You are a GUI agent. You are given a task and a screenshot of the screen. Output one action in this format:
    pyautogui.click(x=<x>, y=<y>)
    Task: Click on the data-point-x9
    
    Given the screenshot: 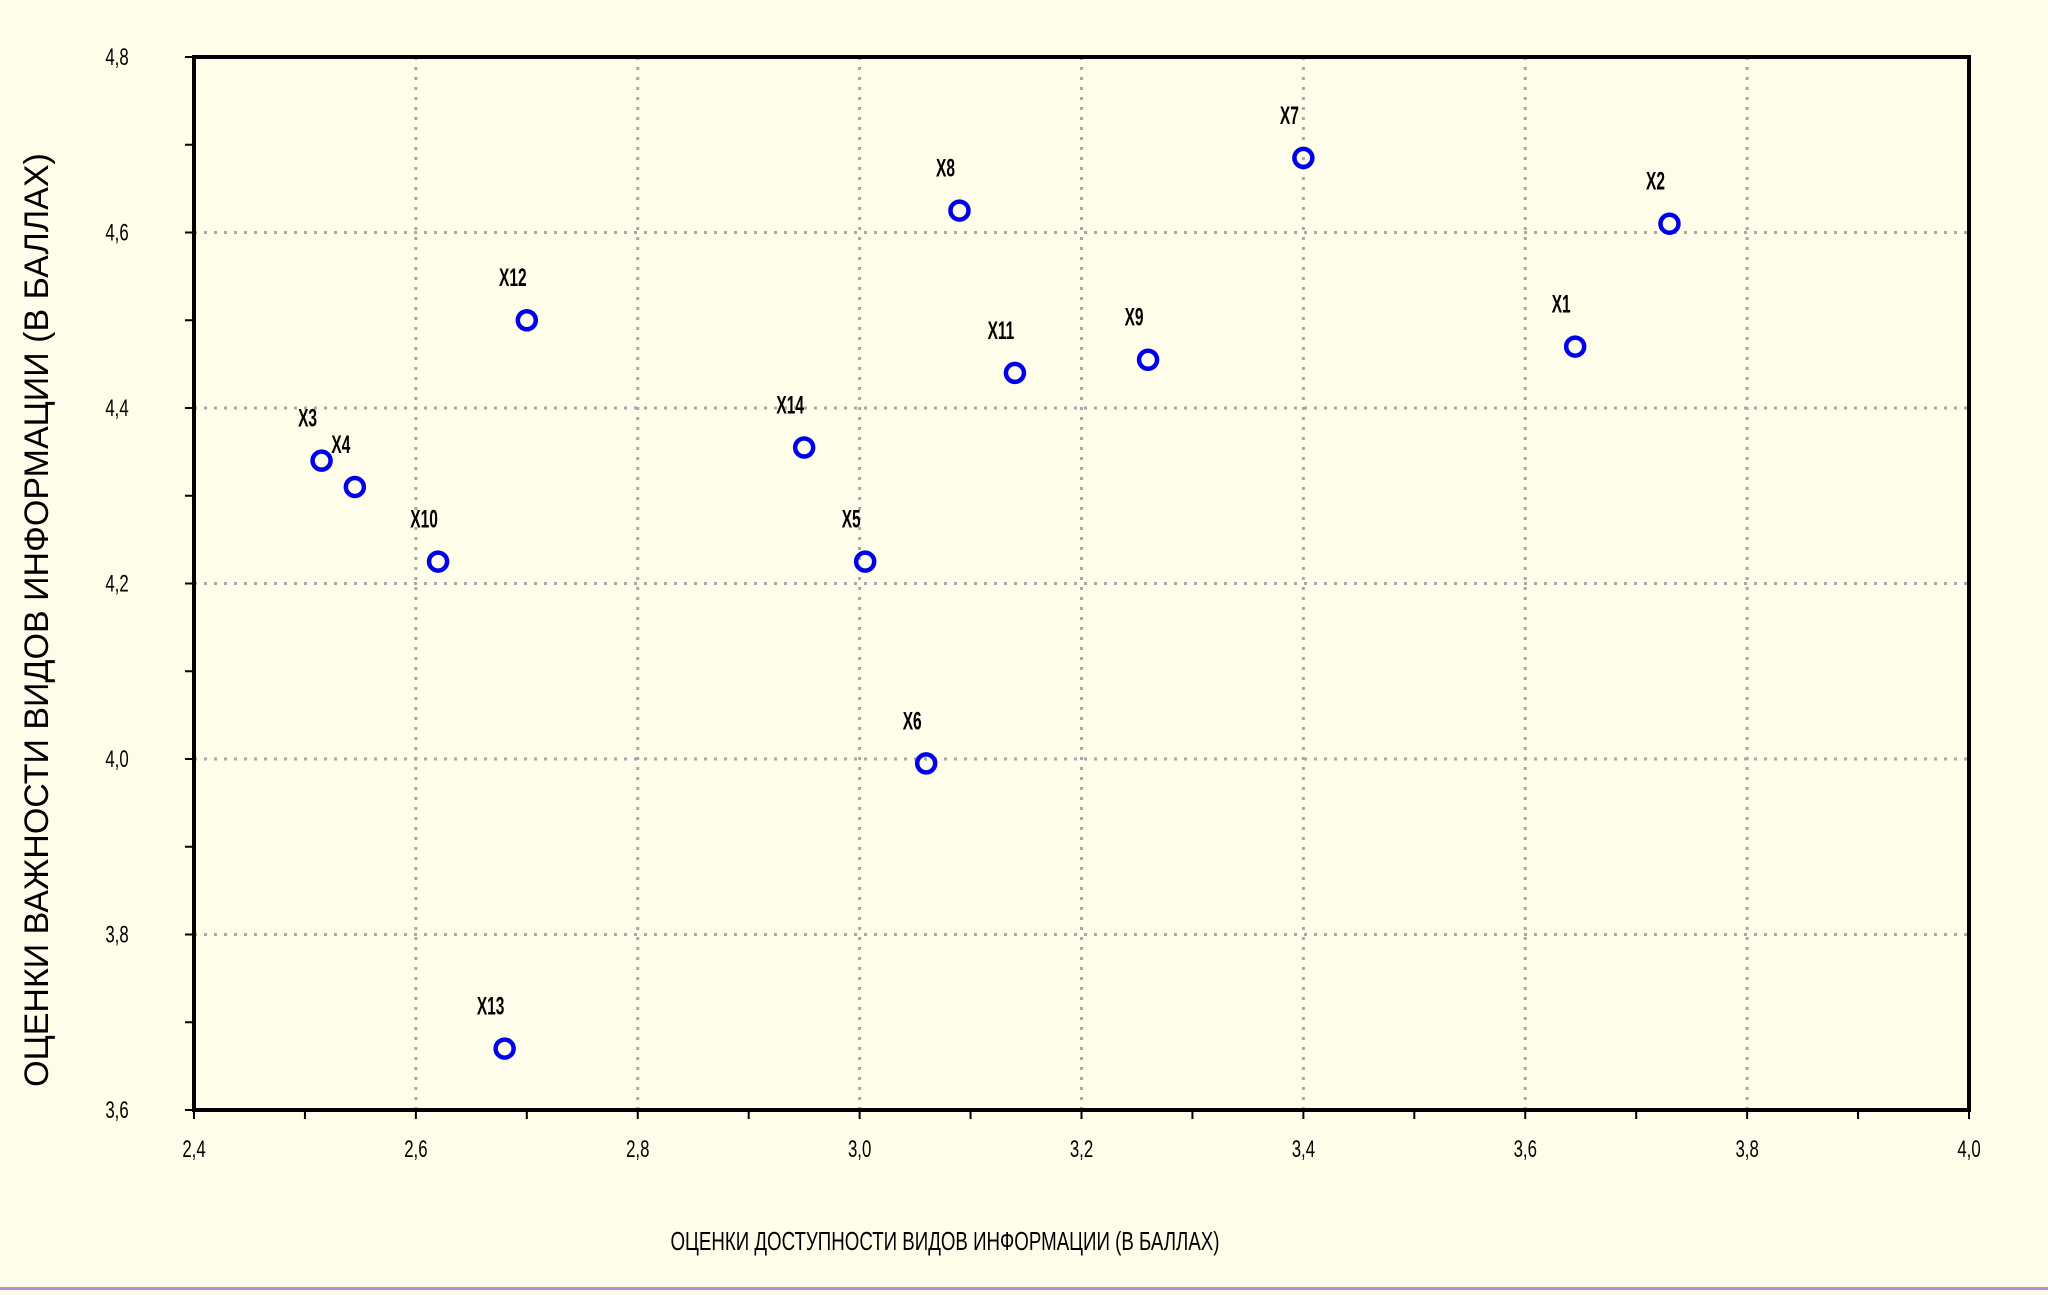 What is the action you would take?
    pyautogui.click(x=1148, y=359)
    